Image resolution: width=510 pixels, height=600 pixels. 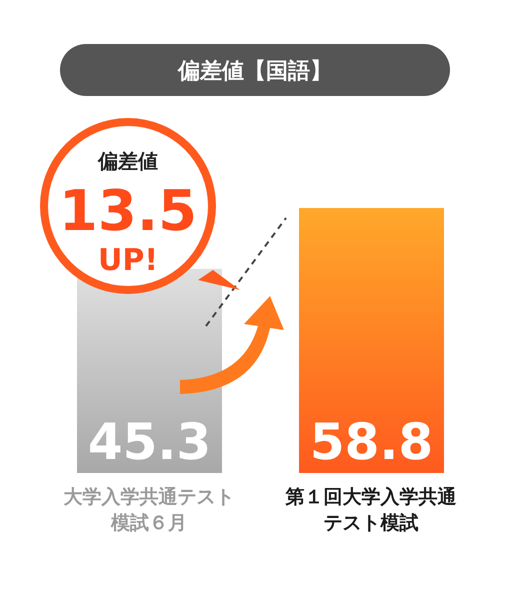 What do you see at coordinates (372, 442) in the screenshot?
I see `data-label: 58.8` at bounding box center [372, 442].